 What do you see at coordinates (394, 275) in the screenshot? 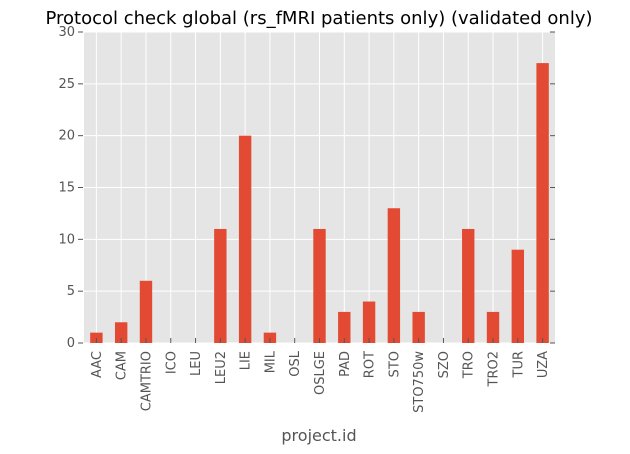
I see `bar-sto` at bounding box center [394, 275].